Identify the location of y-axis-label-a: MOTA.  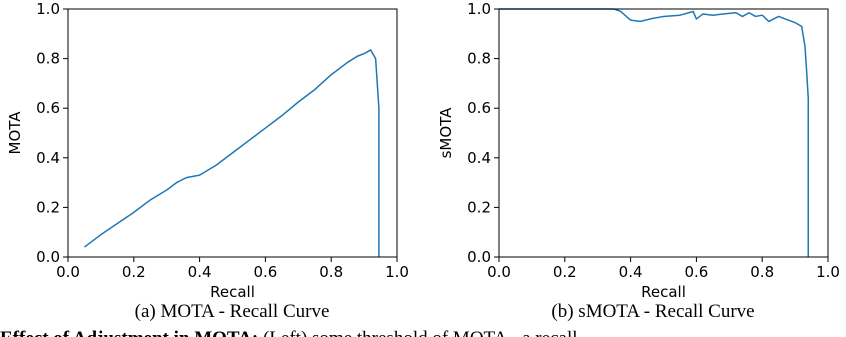
(15, 133).